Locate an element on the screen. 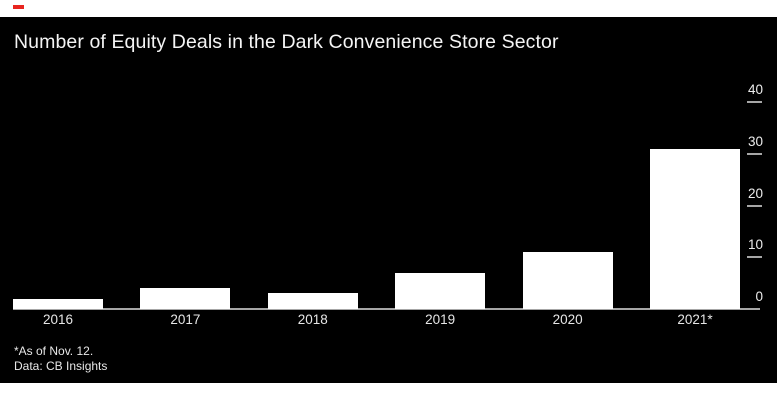 This screenshot has height=400, width=777. x-axis-label: 2021* is located at coordinates (695, 319).